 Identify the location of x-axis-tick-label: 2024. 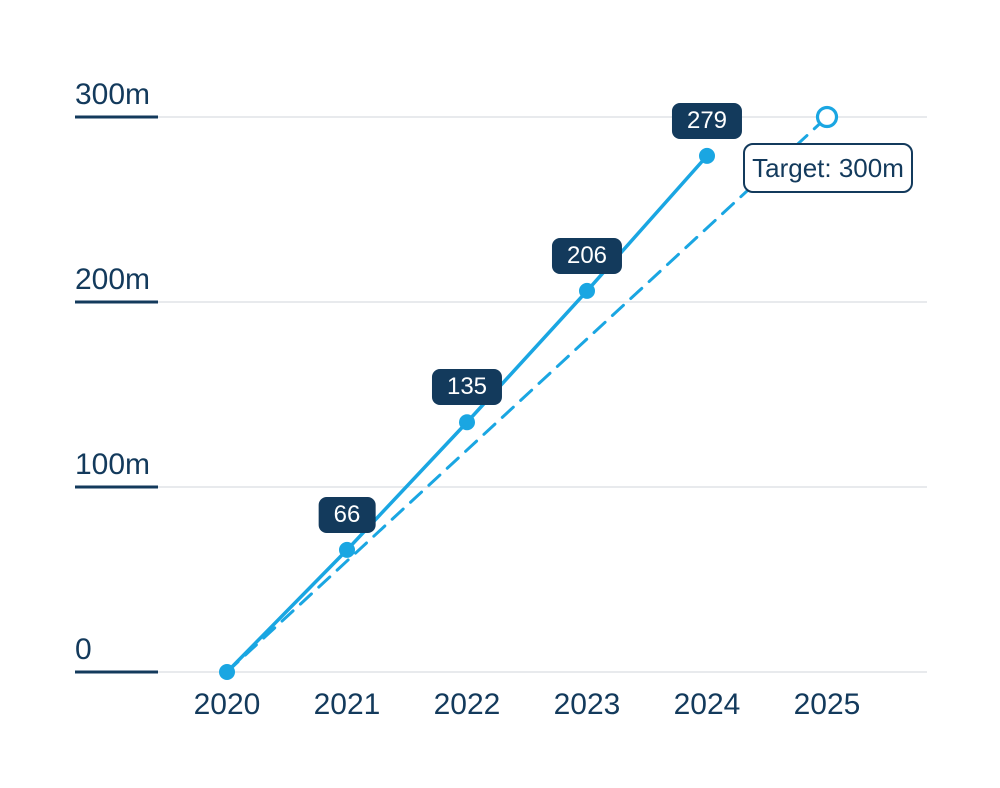
(707, 704).